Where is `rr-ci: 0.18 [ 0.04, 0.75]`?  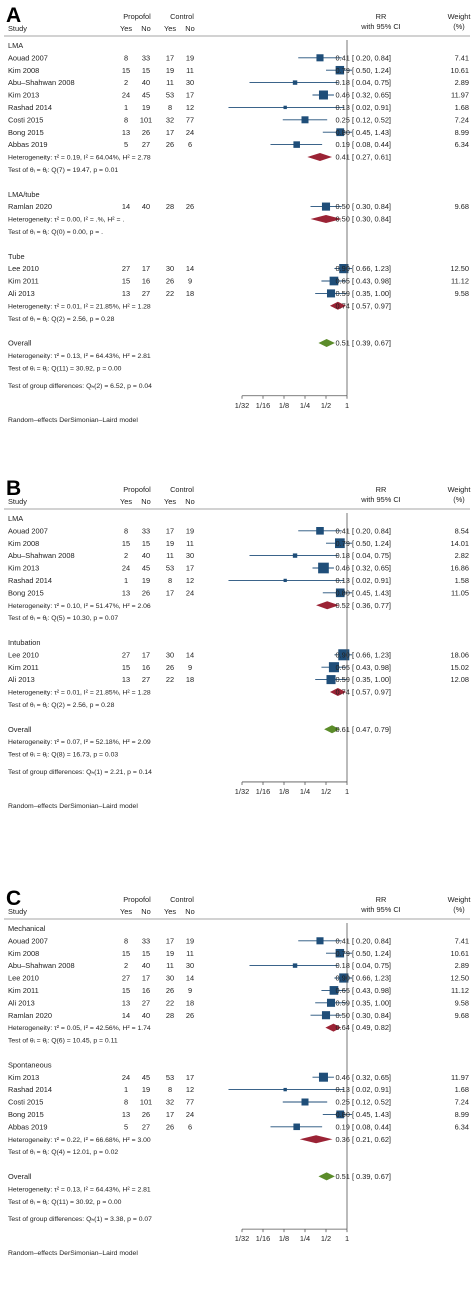 rr-ci: 0.18 [ 0.04, 0.75] is located at coordinates (363, 82).